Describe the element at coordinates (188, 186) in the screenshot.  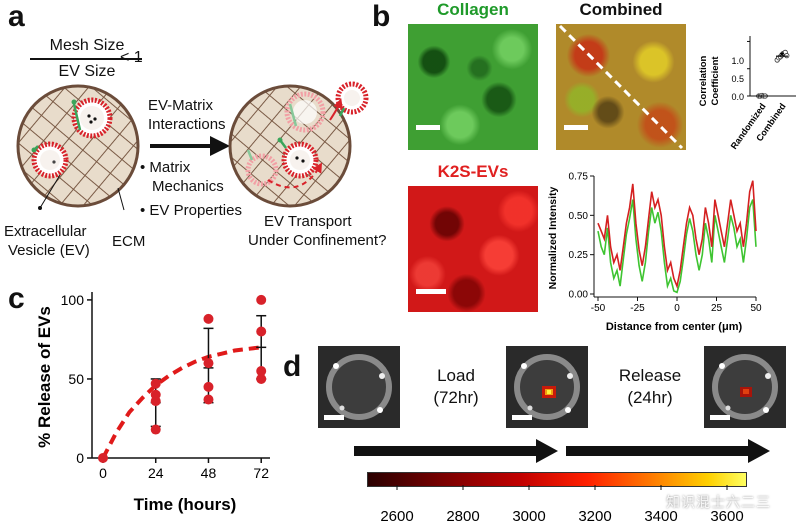
I see `bullet-mechanics: Mechanics` at that location.